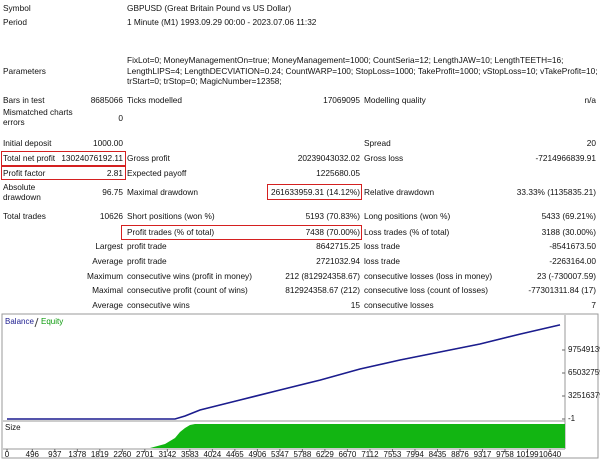 This screenshot has width=600, height=459. Describe the element at coordinates (52, 321) in the screenshot. I see `legend-label: Equity` at that location.